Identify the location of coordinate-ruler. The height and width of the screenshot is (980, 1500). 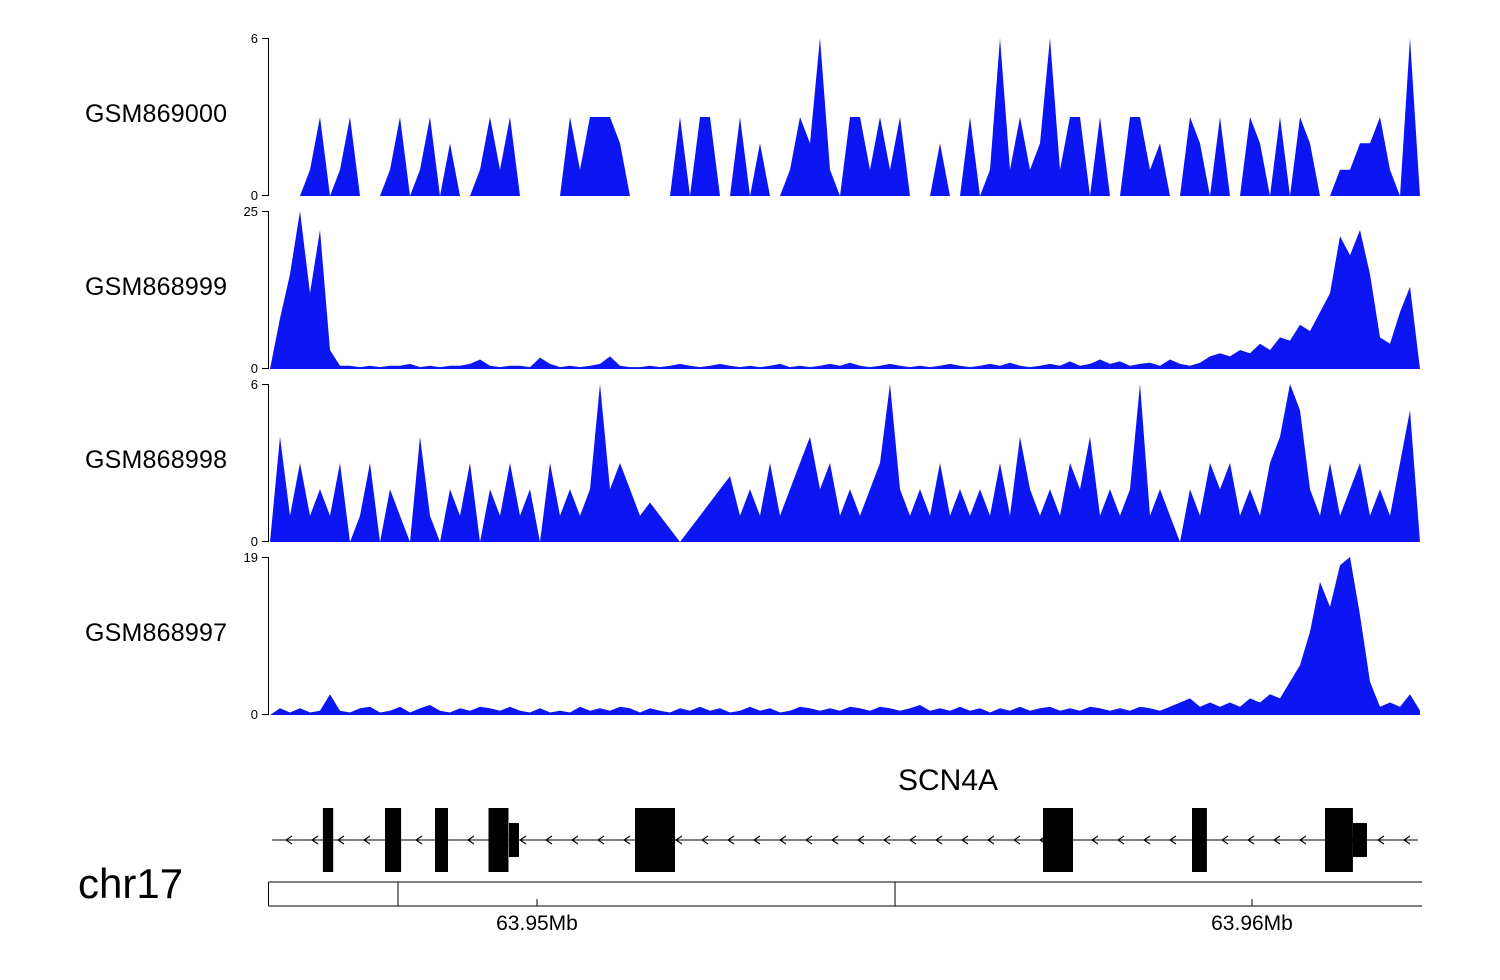
(845, 894).